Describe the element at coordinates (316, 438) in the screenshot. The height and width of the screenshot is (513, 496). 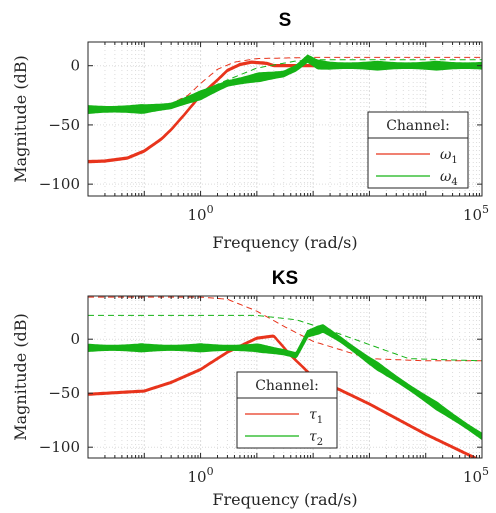
I see `legend-entry: τ2` at that location.